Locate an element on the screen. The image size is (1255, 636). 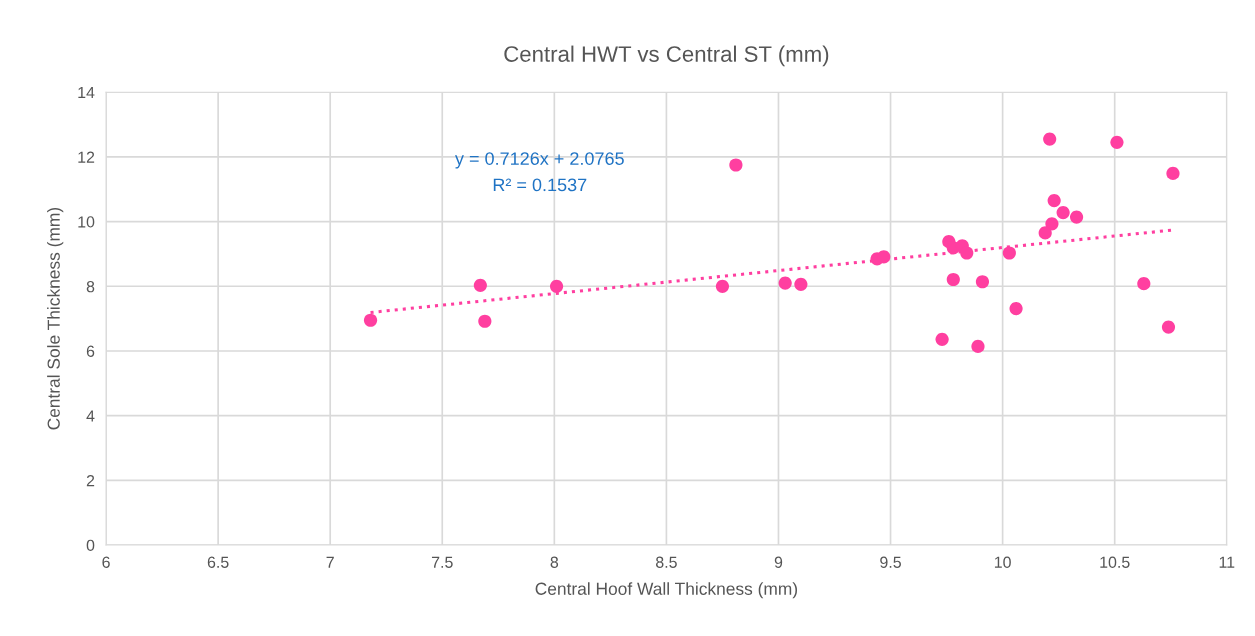
y-tick-label: 0 is located at coordinates (90, 545).